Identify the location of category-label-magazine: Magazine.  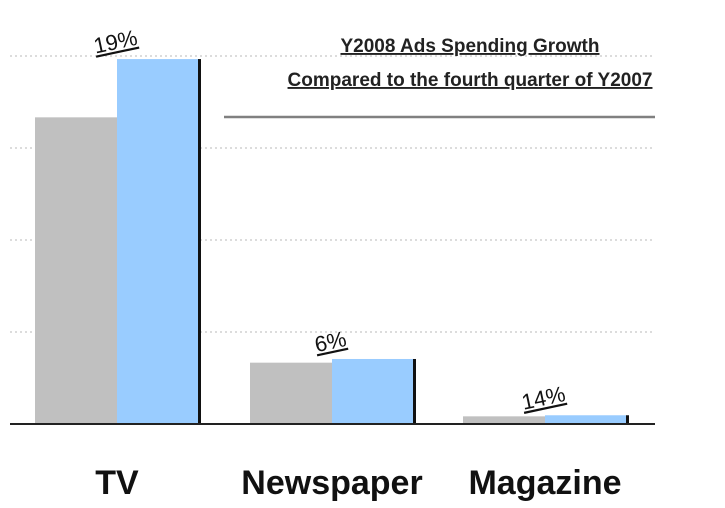
(544, 483).